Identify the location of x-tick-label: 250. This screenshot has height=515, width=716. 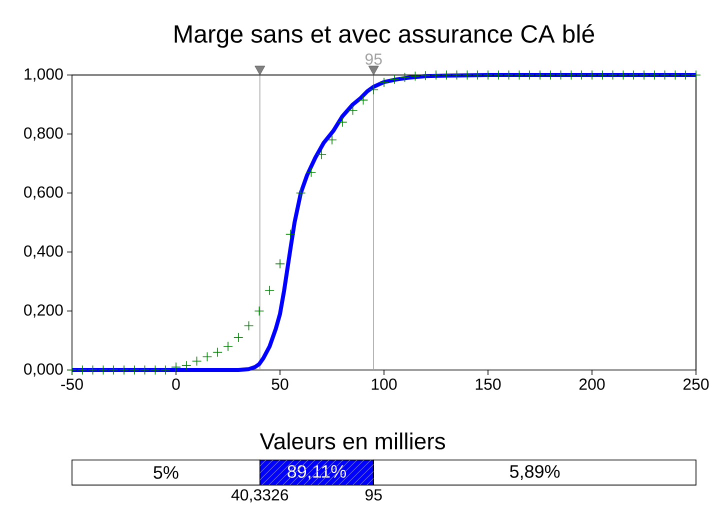
(696, 384).